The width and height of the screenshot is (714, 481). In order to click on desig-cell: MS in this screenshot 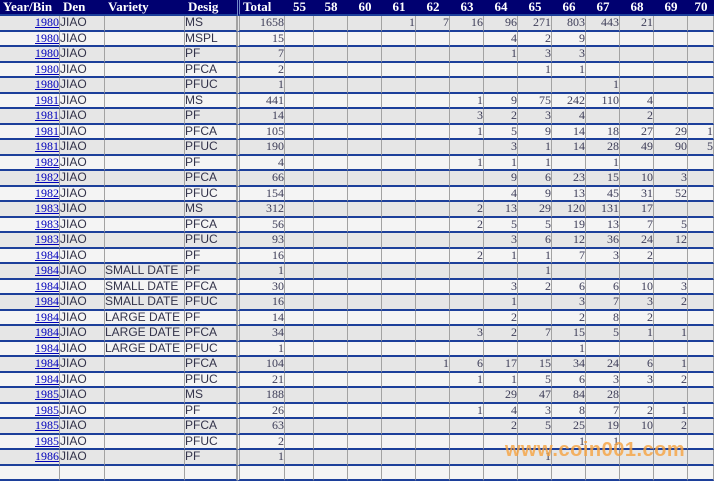, I will do `click(211, 101)`.